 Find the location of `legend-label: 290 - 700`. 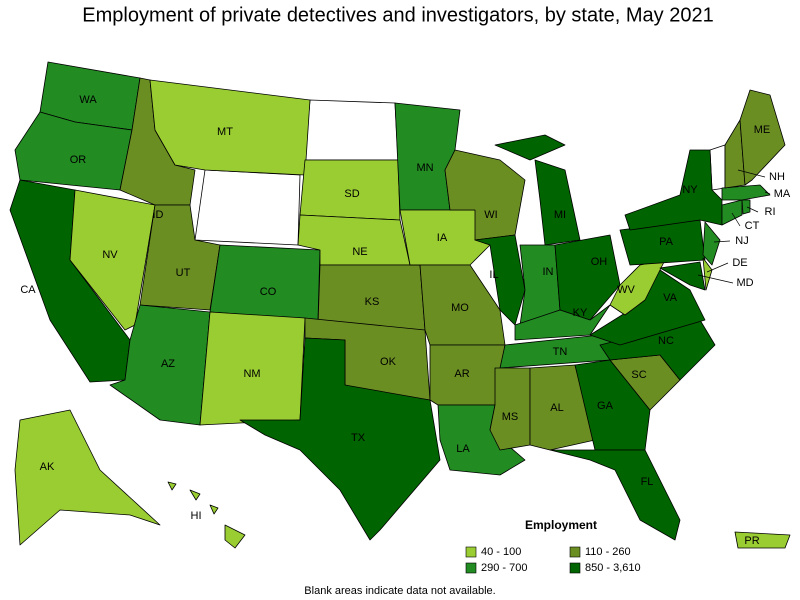

legend-label: 290 - 700 is located at coordinates (504, 568).